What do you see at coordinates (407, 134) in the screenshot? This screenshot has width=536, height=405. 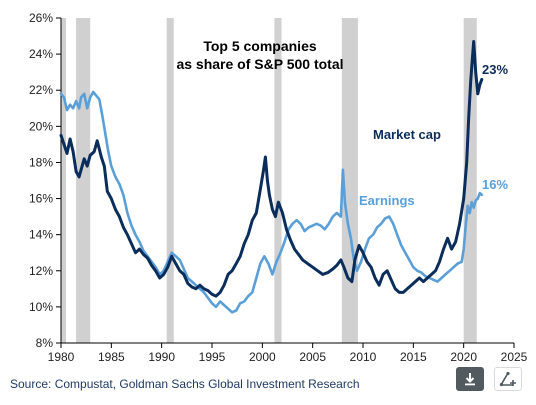 I see `series-label-market-cap: Market cap` at bounding box center [407, 134].